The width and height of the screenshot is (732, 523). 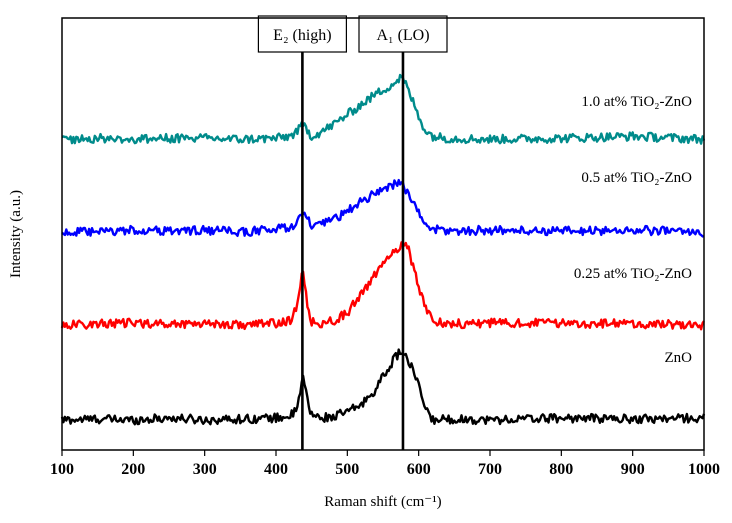 What do you see at coordinates (276, 469) in the screenshot?
I see `x-tick-label-3: 400` at bounding box center [276, 469].